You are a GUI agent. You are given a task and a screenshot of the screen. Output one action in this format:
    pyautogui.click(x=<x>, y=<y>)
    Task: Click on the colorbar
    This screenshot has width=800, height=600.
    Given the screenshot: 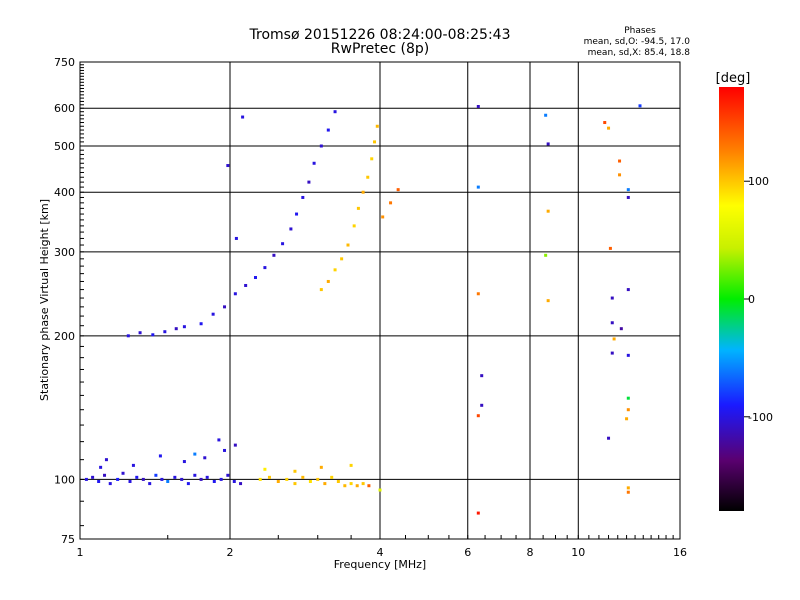 What is the action you would take?
    pyautogui.click(x=731, y=299)
    